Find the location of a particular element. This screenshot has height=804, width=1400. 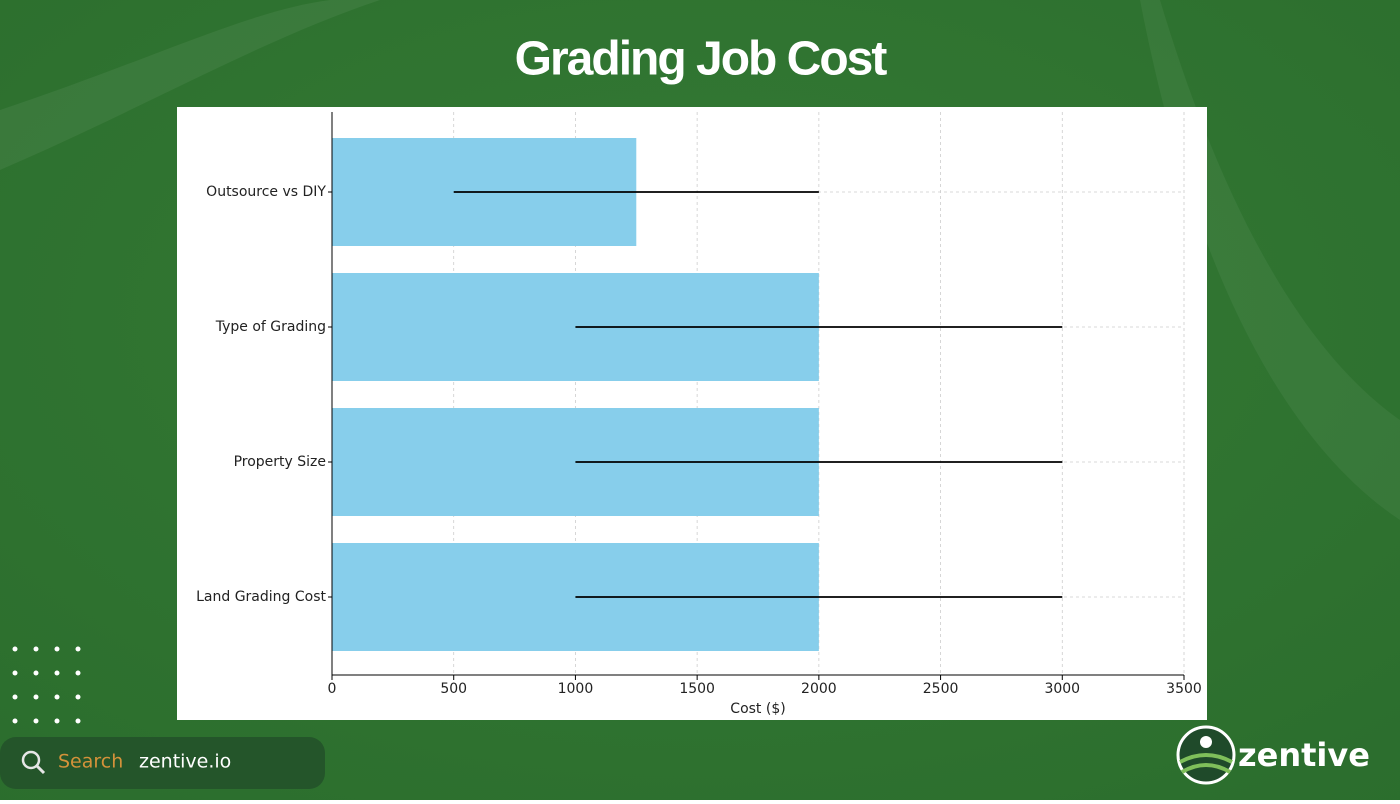

slide-title: Grading Job Cost is located at coordinates (701, 59).